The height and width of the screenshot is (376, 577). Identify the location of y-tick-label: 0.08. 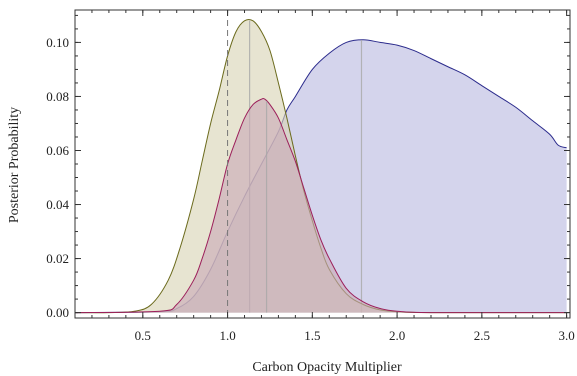
(57, 96).